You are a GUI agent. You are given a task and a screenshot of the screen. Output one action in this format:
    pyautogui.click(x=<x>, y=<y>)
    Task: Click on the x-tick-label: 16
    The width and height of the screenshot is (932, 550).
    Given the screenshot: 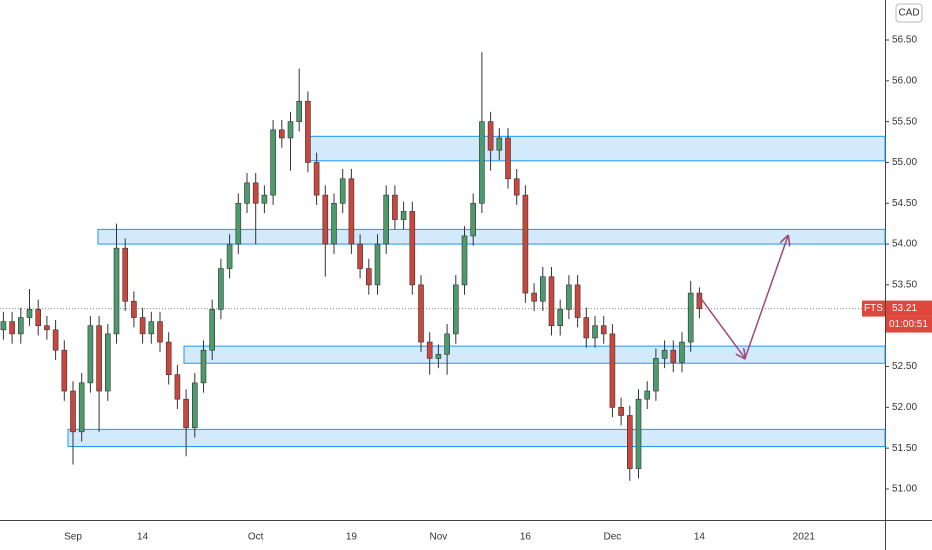 What is the action you would take?
    pyautogui.click(x=526, y=537)
    